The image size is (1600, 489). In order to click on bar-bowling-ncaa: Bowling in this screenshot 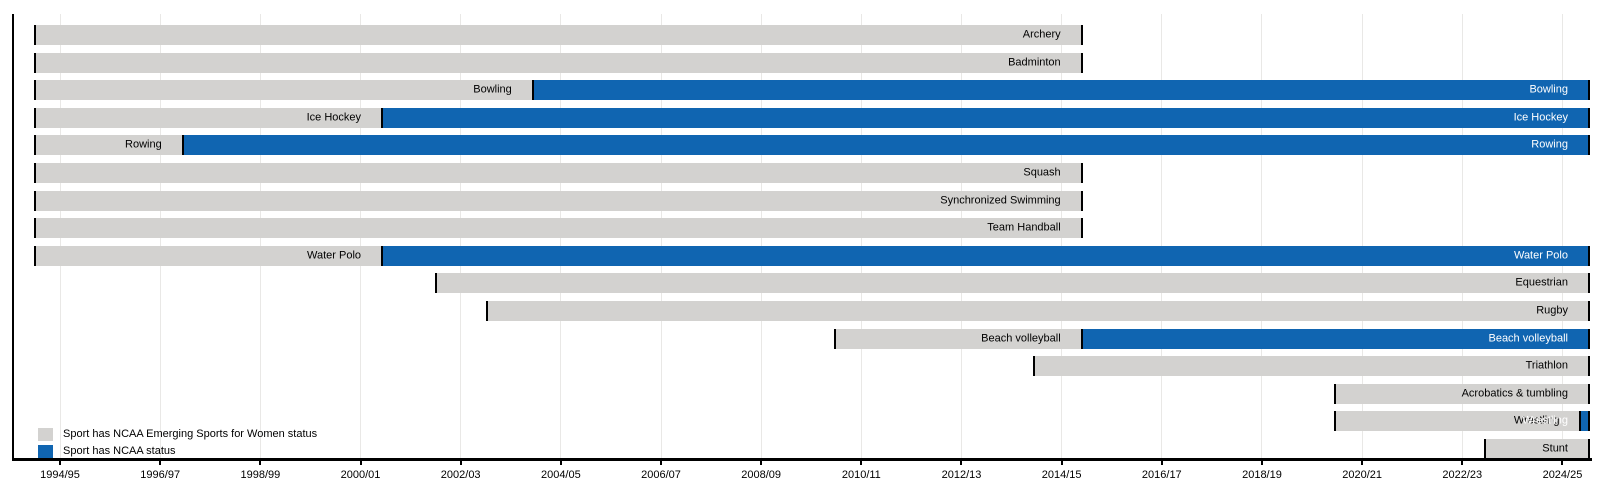, I will do `click(1061, 90)`.